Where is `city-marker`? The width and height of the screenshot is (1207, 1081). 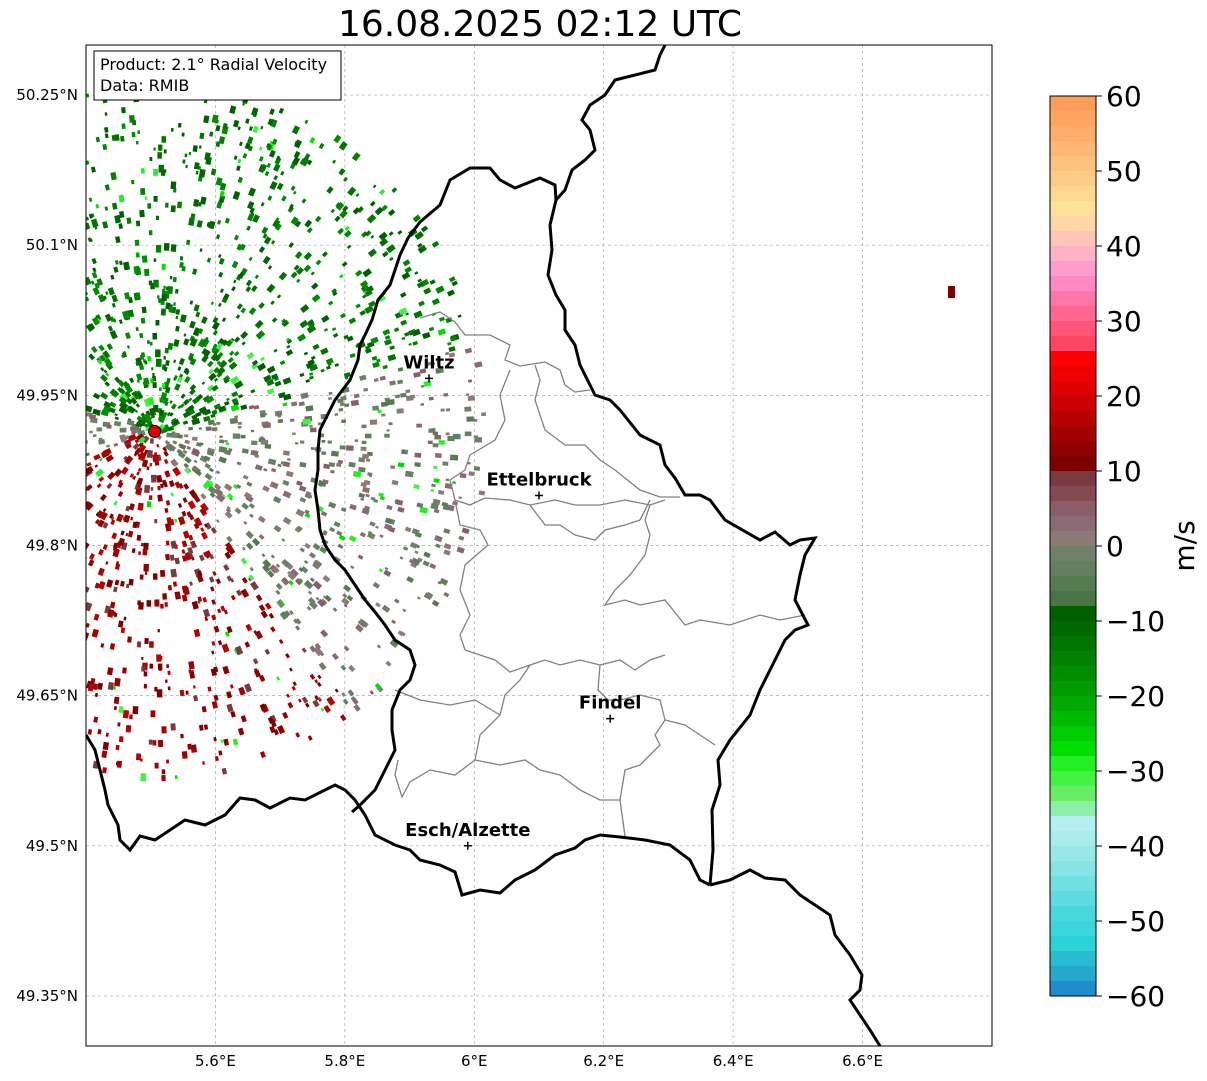 city-marker is located at coordinates (539, 495).